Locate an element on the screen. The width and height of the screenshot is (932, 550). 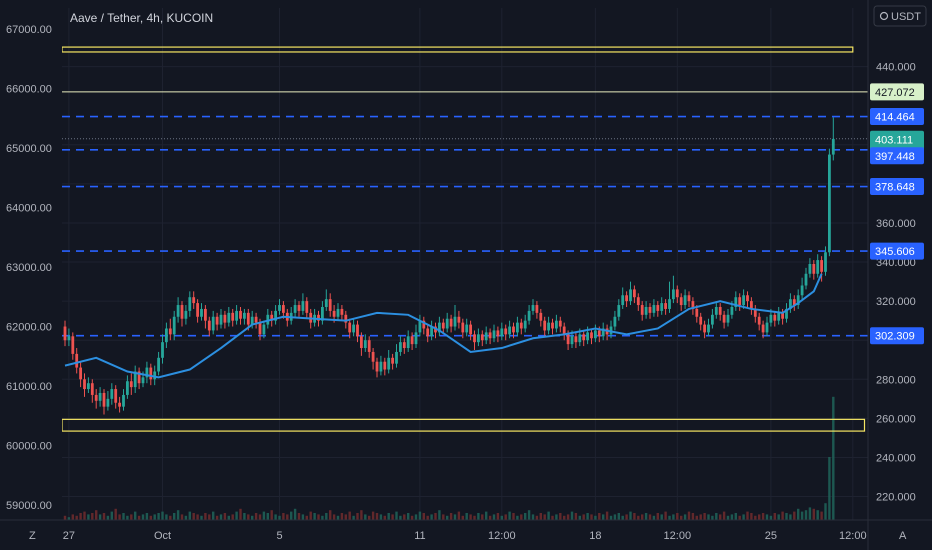
auto-scale-button: A is located at coordinates (903, 536).